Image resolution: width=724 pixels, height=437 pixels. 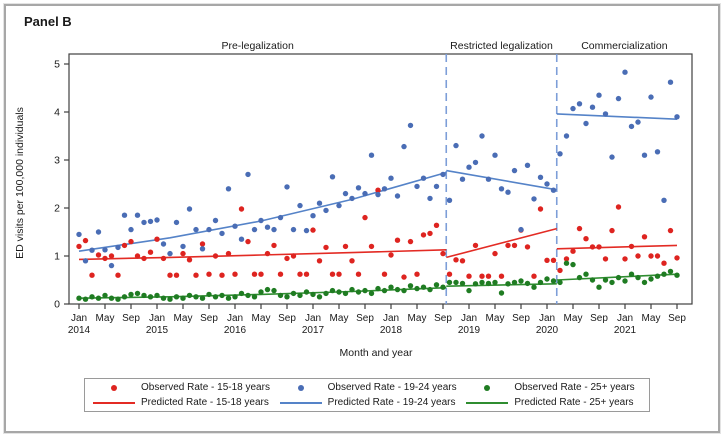 I want to click on period-label-pre-legalization: Pre-legalization, so click(x=257, y=46).